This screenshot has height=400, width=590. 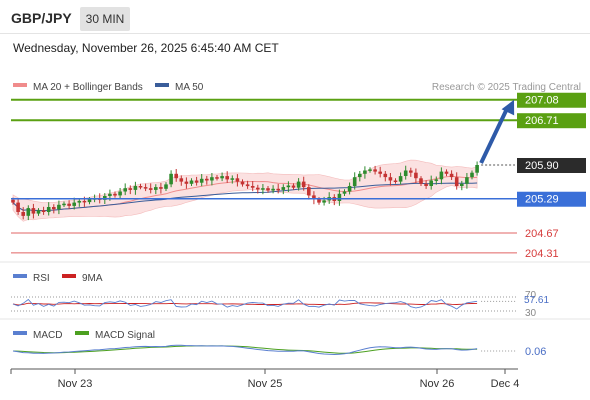 I want to click on macd-panel, so click(x=264, y=350).